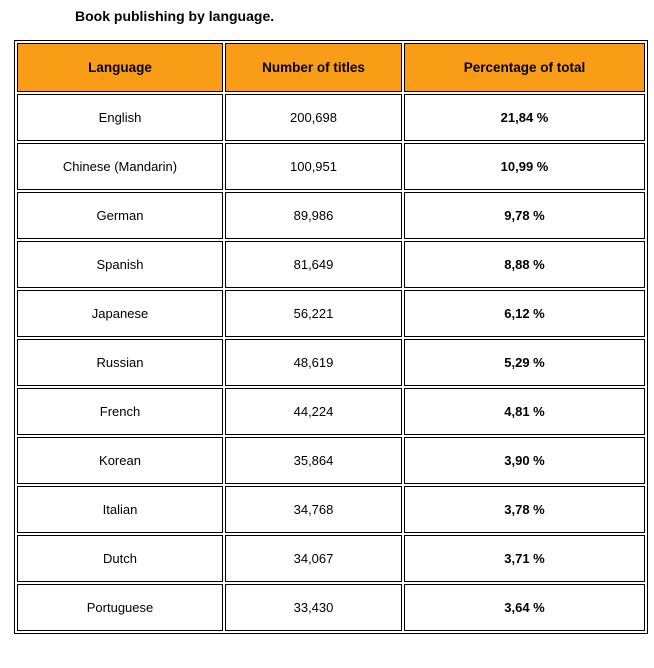 This screenshot has width=654, height=668. I want to click on table-caption: Book publishing by language., so click(175, 16).